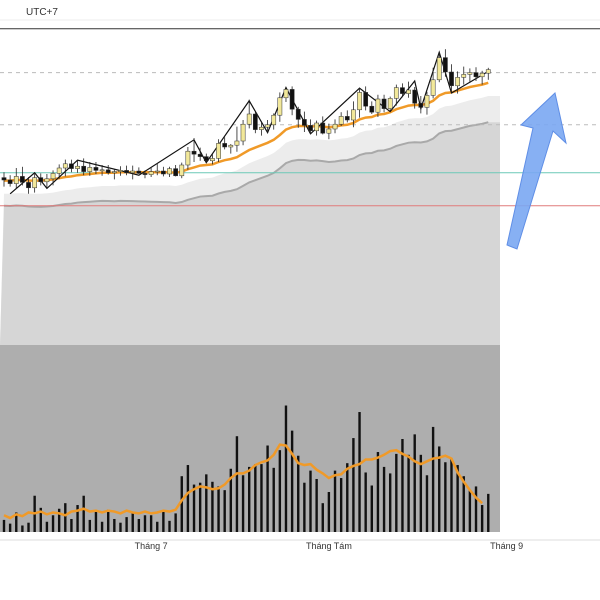 Image resolution: width=600 pixels, height=600 pixels. I want to click on x-tick-label: Tháng 7, so click(151, 546).